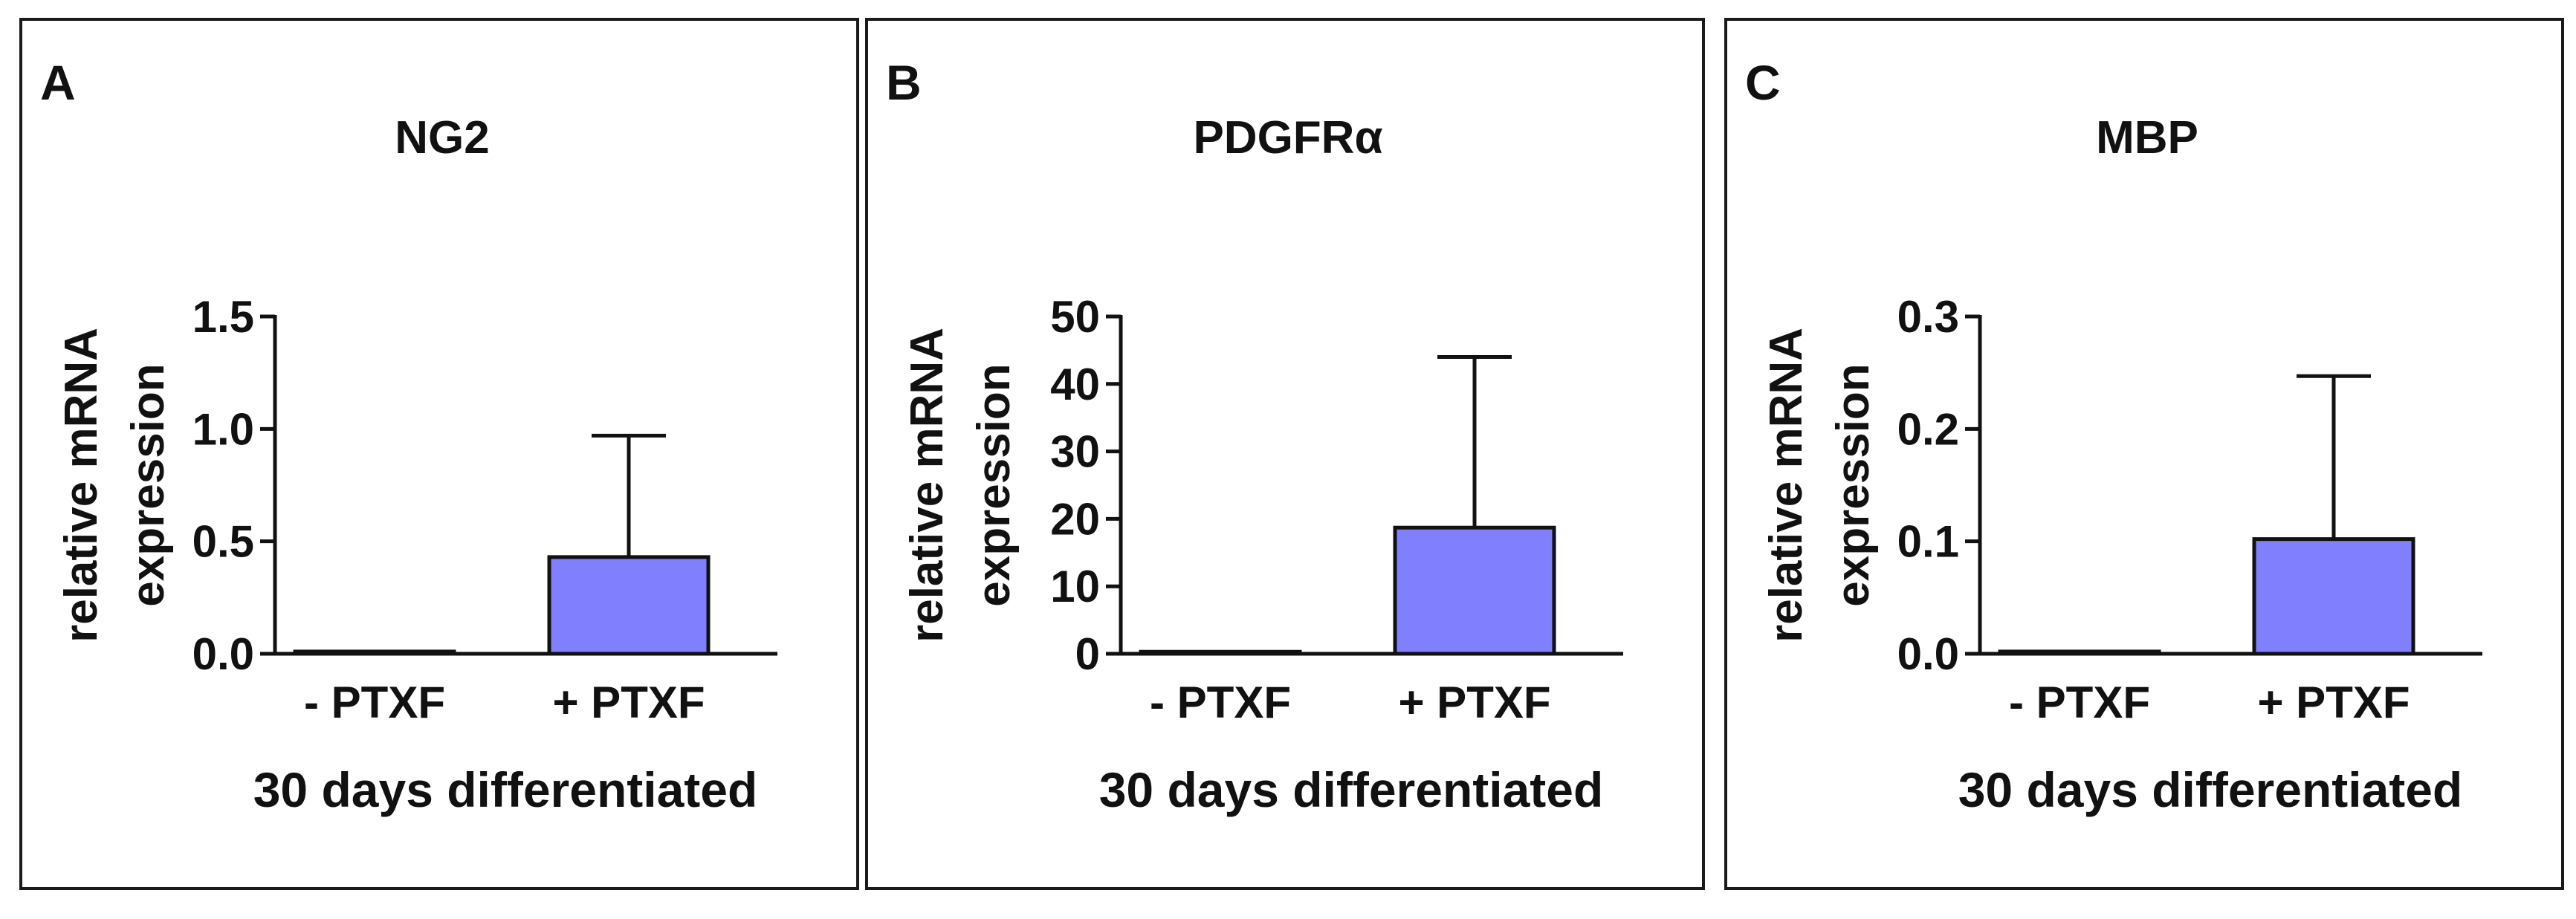  Describe the element at coordinates (1075, 317) in the screenshot. I see `y-tick-label: 50` at that location.